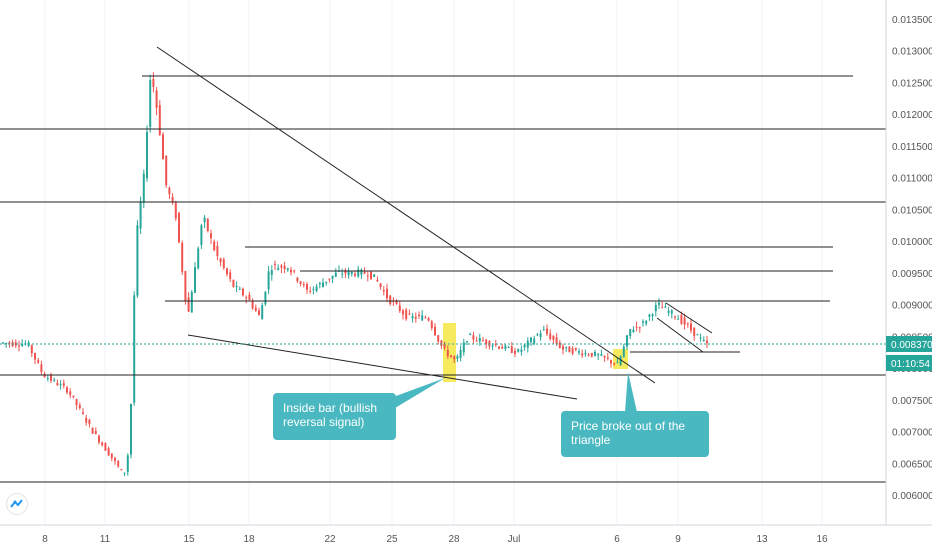 This screenshot has height=550, width=932. What do you see at coordinates (17, 504) in the screenshot?
I see `tradingview-logo` at bounding box center [17, 504].